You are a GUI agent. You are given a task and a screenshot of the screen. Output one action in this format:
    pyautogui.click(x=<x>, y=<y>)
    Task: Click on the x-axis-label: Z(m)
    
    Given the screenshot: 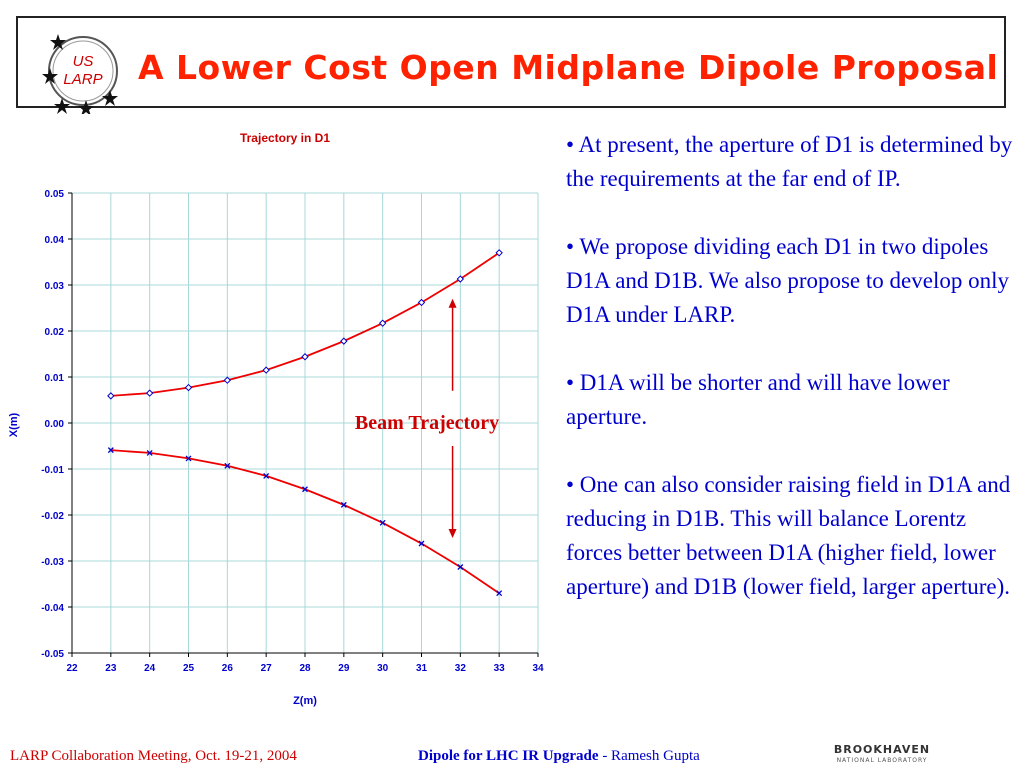 What is the action you would take?
    pyautogui.click(x=305, y=701)
    